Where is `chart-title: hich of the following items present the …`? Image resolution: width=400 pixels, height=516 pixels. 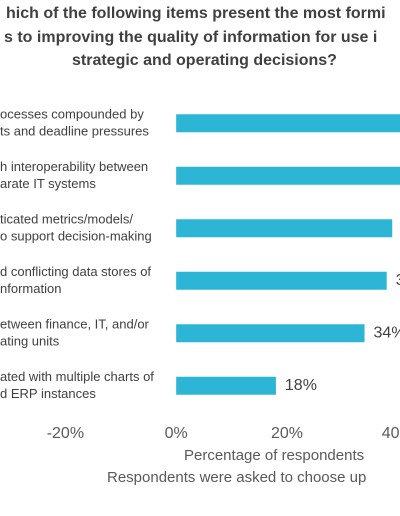 chart-title: hich of the following items present the … is located at coordinates (196, 13).